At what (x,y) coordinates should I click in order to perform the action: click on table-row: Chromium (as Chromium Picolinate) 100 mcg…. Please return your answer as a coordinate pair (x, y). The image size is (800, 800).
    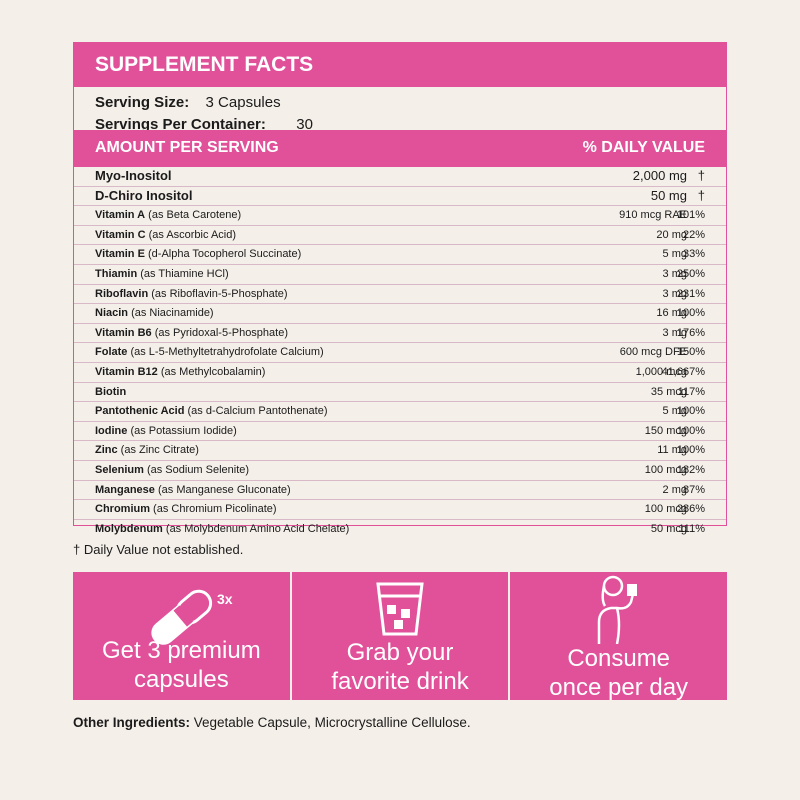
    Looking at the image, I should click on (400, 510).